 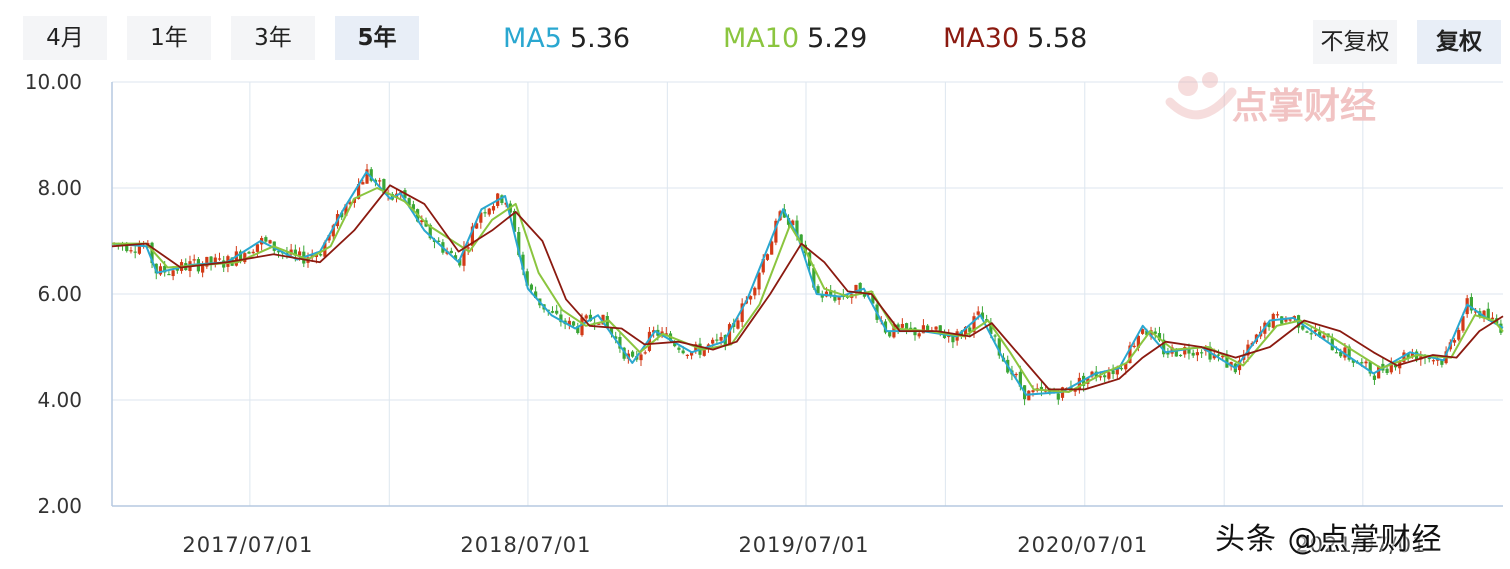 I want to click on period-4-months-button: 4月, so click(x=65, y=38).